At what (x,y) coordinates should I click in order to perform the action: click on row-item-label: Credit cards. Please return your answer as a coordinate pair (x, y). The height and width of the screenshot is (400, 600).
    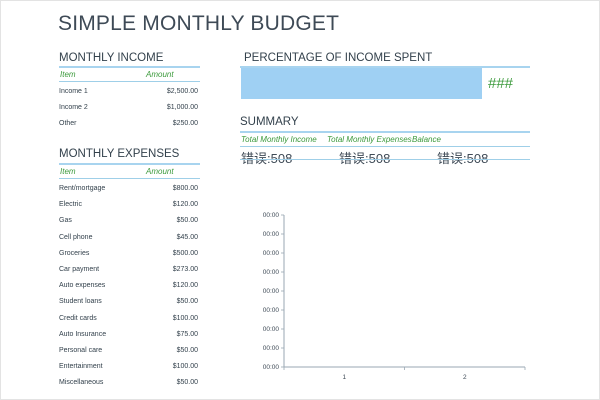
    Looking at the image, I should click on (78, 318).